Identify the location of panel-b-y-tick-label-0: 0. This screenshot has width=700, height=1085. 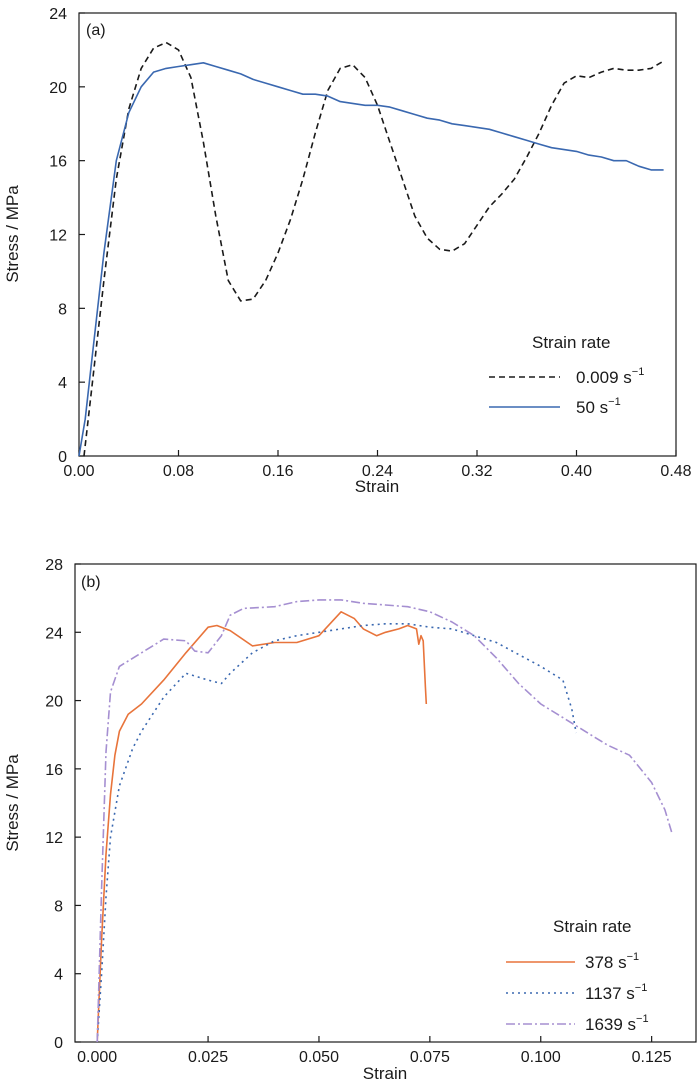
(58, 1043).